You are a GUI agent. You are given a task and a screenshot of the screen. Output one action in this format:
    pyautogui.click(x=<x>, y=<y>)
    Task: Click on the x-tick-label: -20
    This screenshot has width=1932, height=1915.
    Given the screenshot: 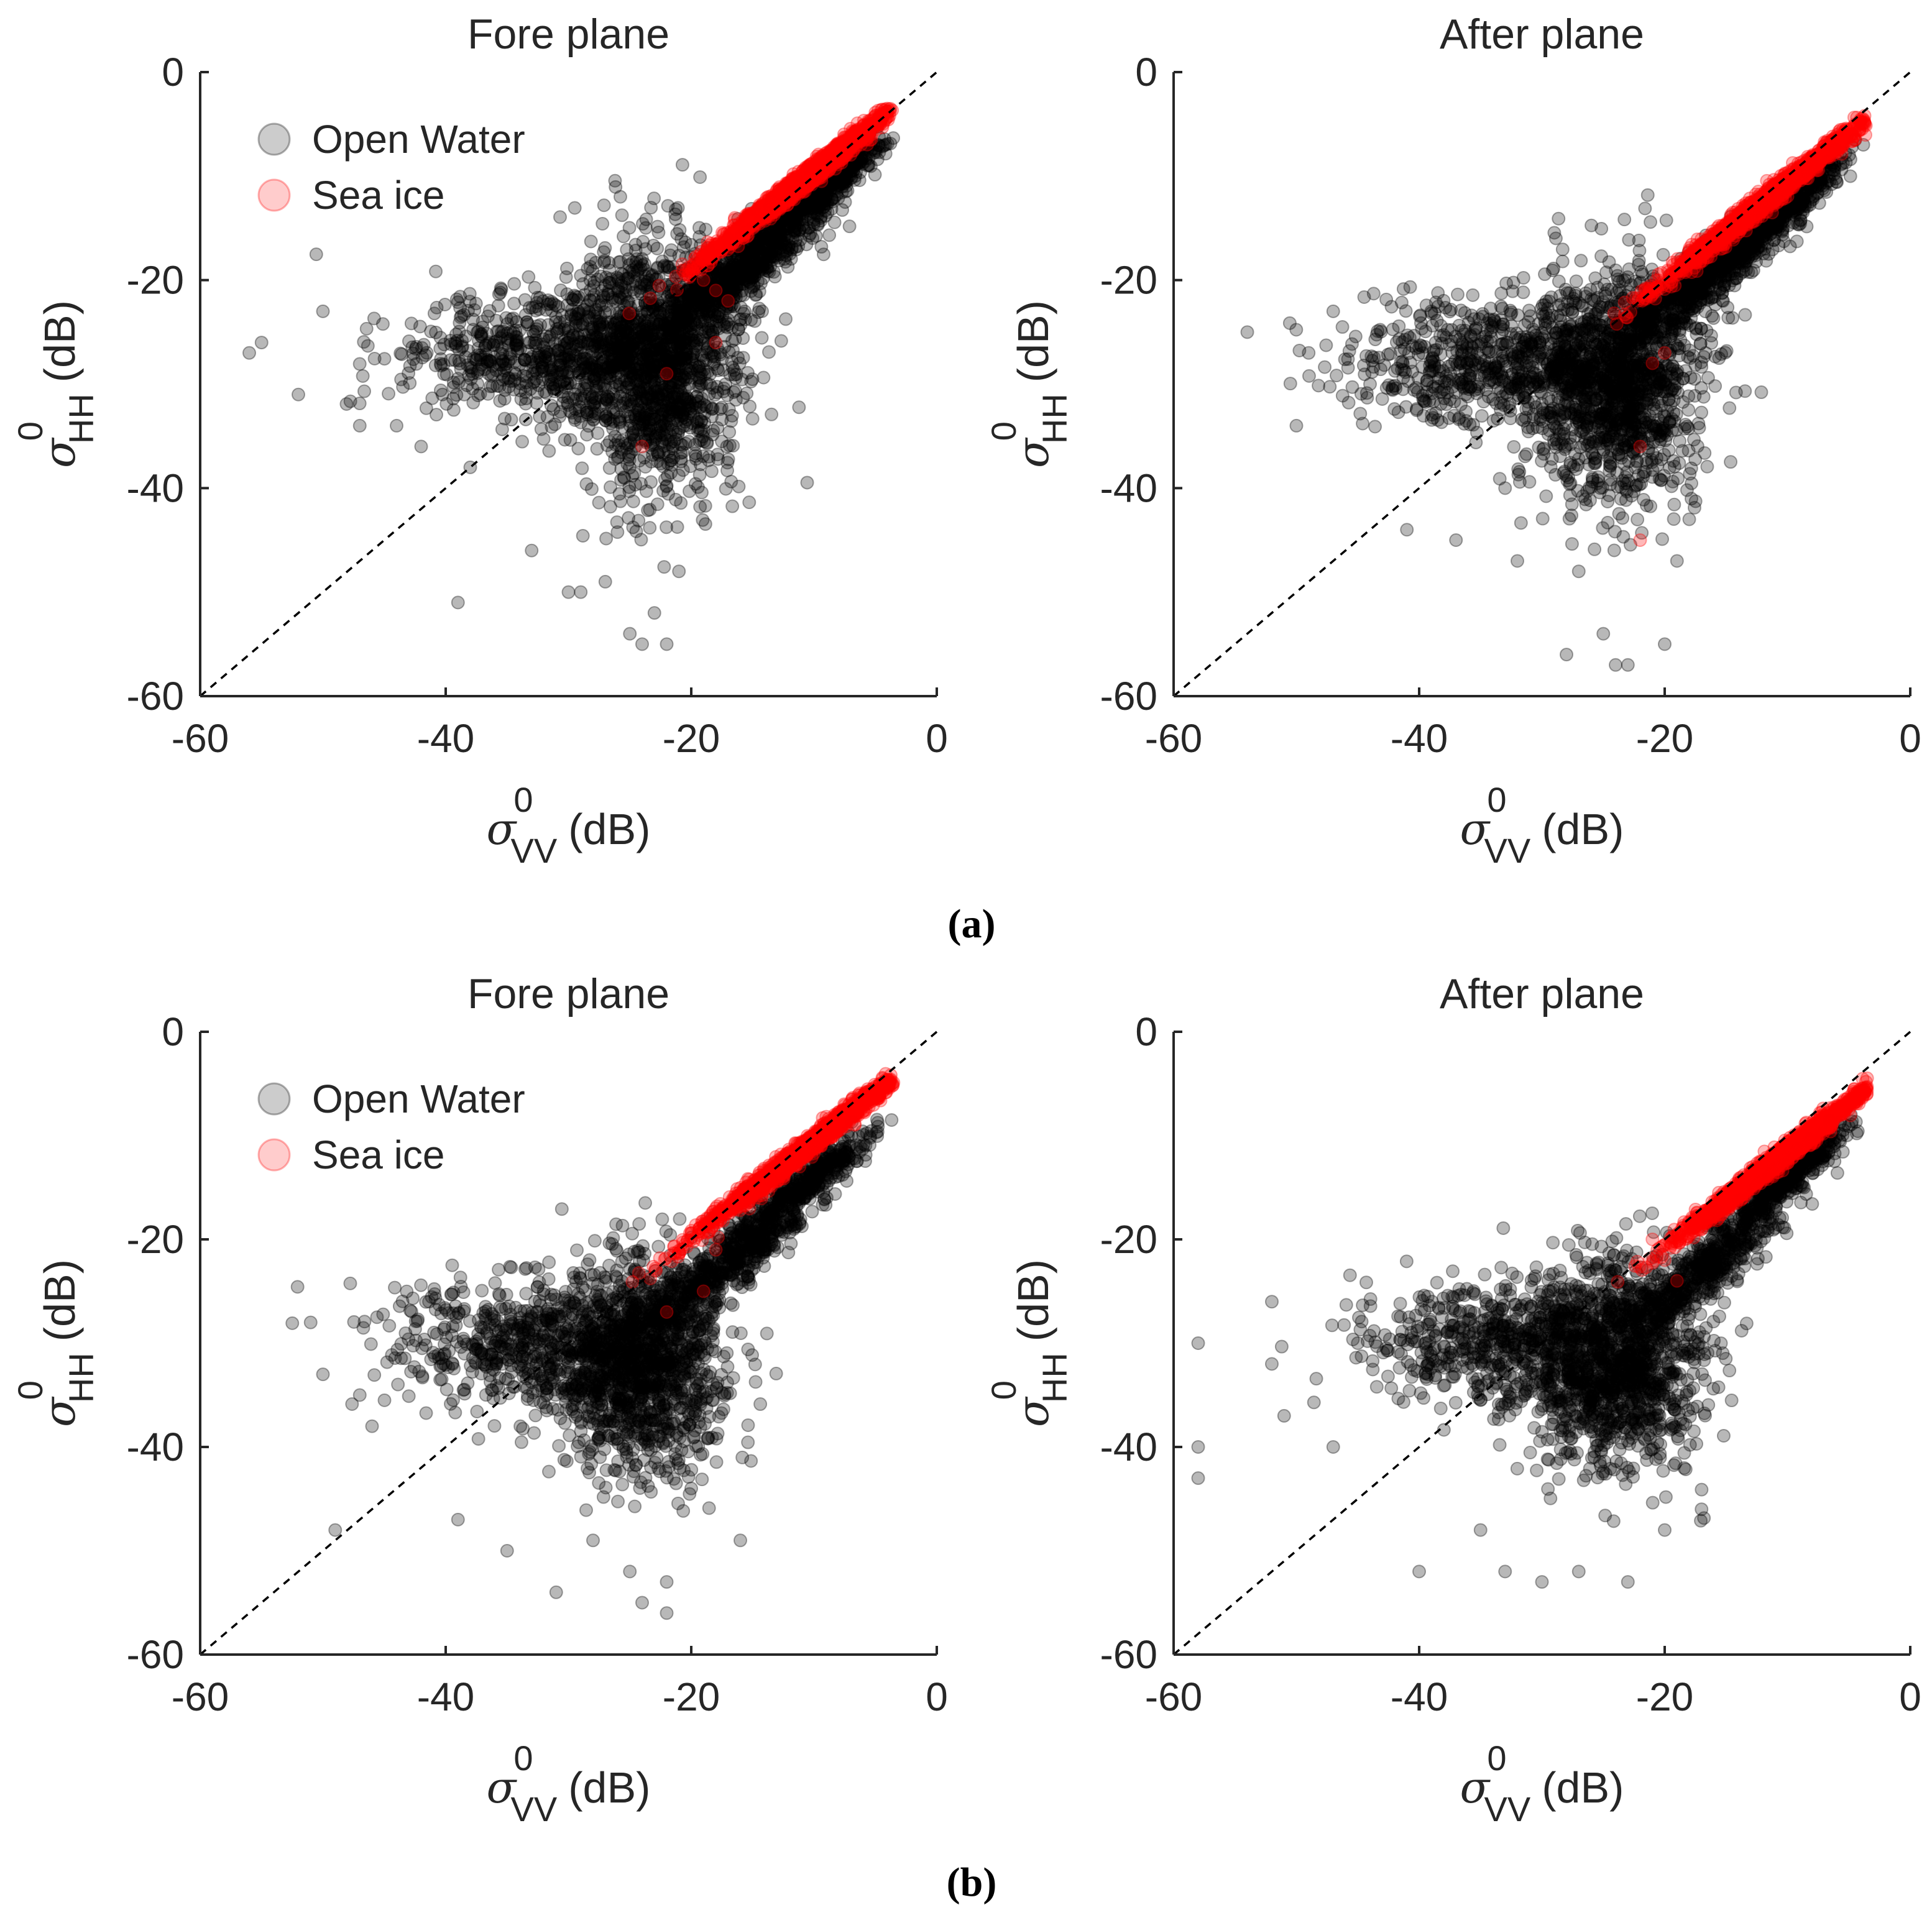 What is the action you would take?
    pyautogui.click(x=691, y=738)
    